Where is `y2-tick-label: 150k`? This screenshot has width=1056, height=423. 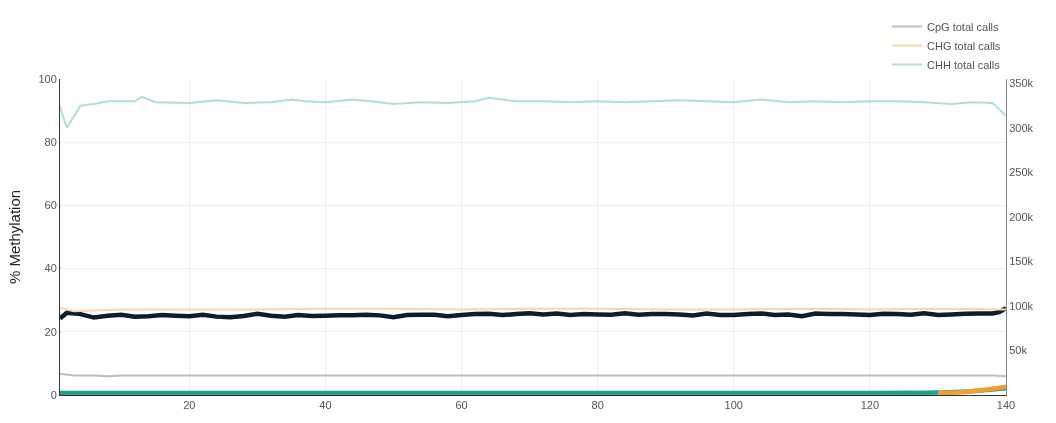 y2-tick-label: 150k is located at coordinates (1021, 261).